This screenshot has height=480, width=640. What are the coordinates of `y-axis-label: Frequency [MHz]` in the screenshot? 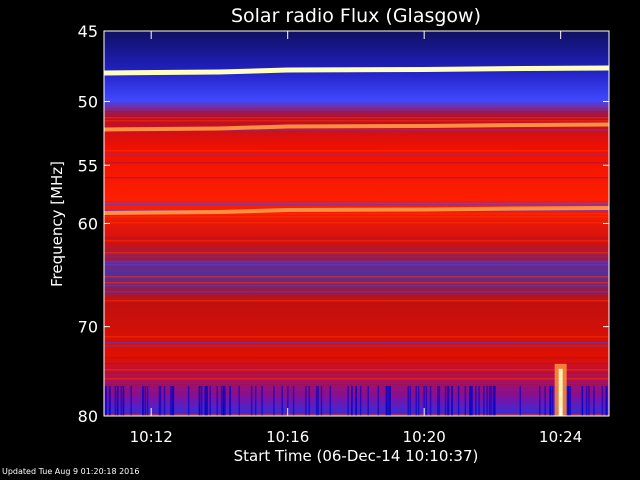 It's located at (57, 224).